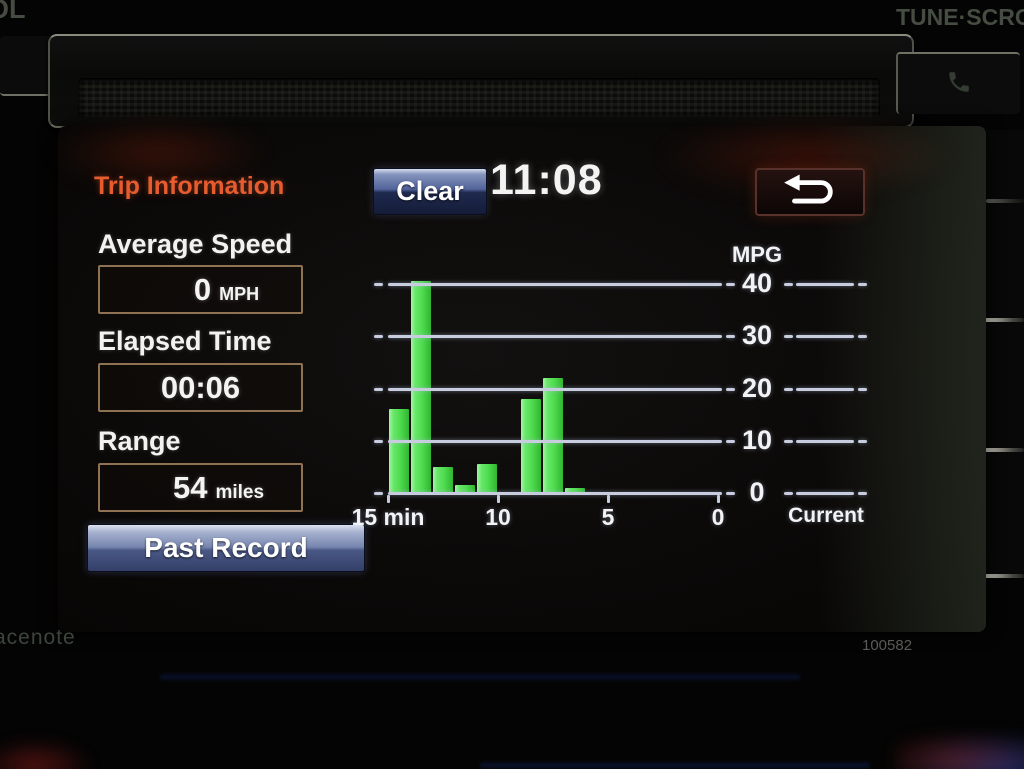 This screenshot has height=769, width=1024. Describe the element at coordinates (185, 341) in the screenshot. I see `elapsed-time-label: Elapsed Time` at that location.